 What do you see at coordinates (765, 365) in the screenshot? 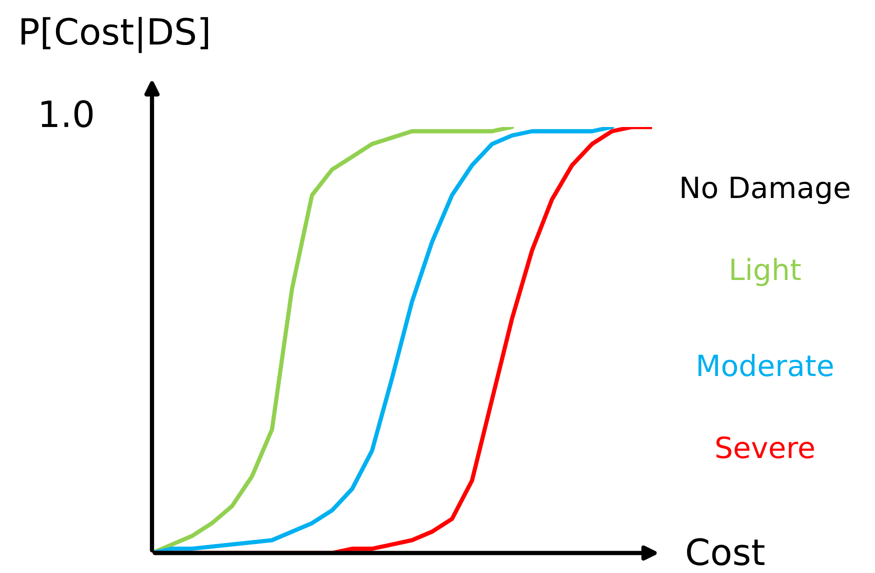
I see `text: Moderate` at bounding box center [765, 365].